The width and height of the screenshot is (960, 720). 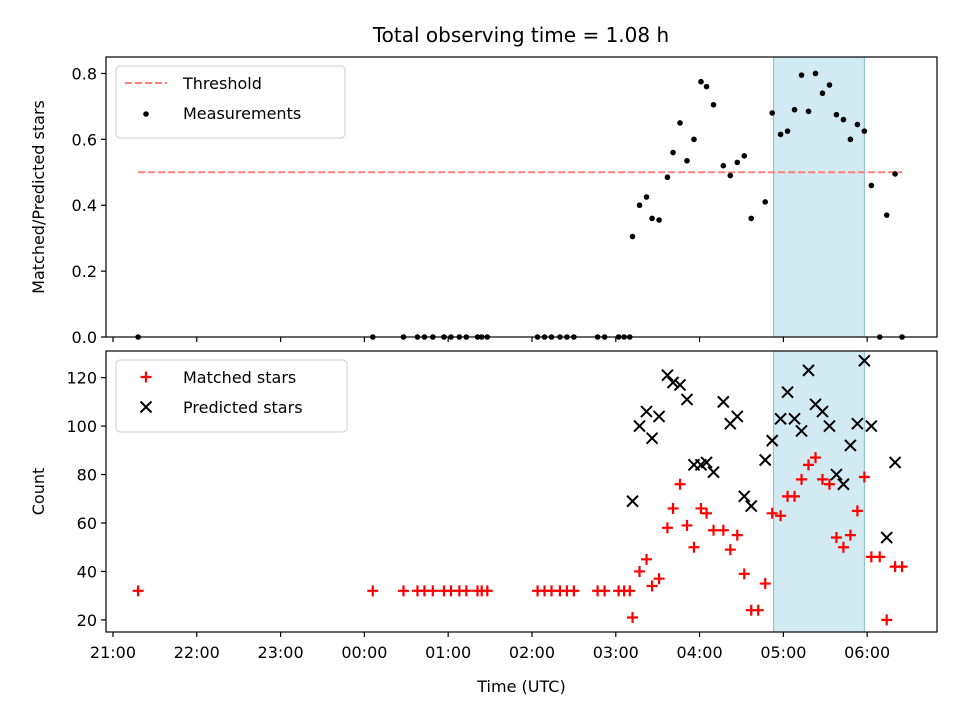 I want to click on y-axis-label: Matched/Predicted stars, so click(x=38, y=197).